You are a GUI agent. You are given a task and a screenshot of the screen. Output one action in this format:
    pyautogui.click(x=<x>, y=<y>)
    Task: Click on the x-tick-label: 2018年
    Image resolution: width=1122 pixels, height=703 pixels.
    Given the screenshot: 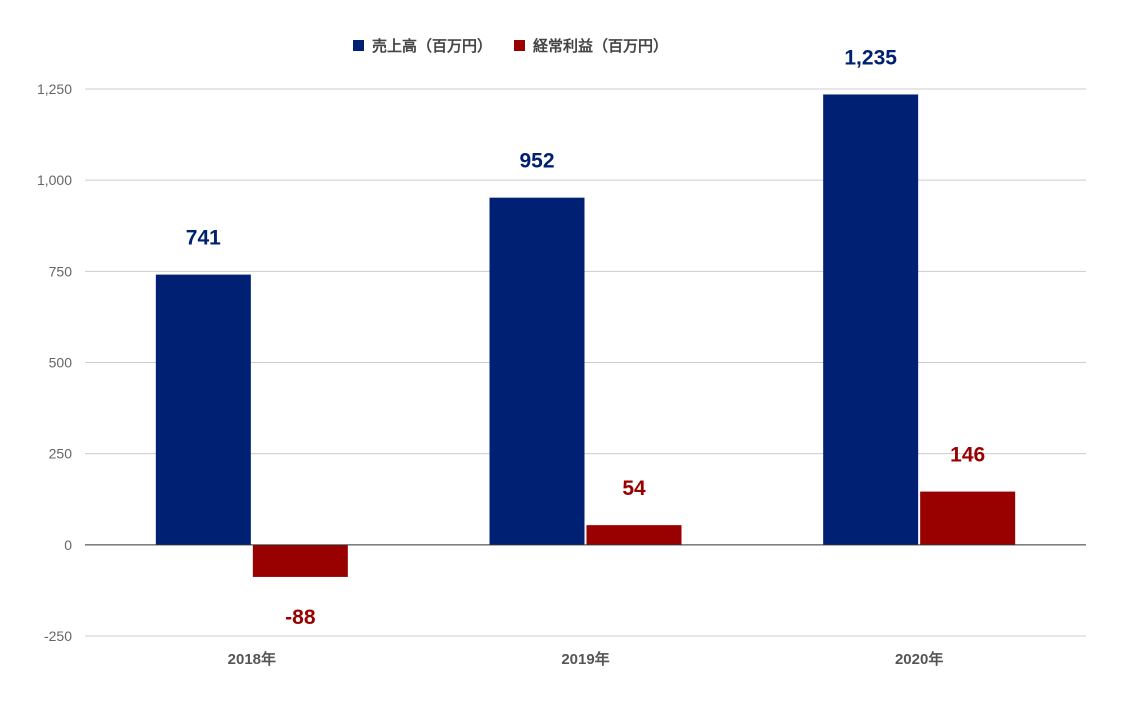 What is the action you would take?
    pyautogui.click(x=252, y=659)
    